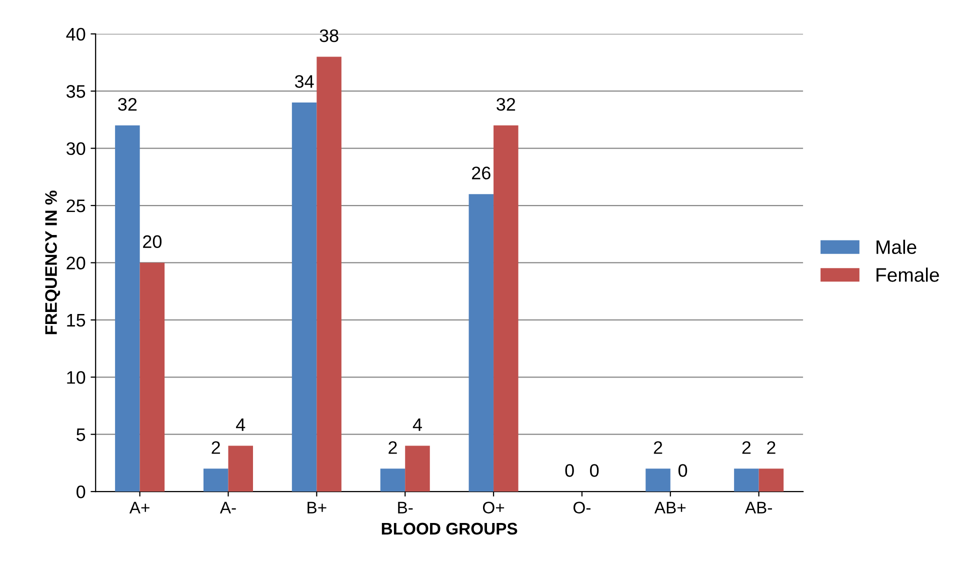 The width and height of the screenshot is (956, 565). What do you see at coordinates (493, 508) in the screenshot?
I see `x-tick-label: O+` at bounding box center [493, 508].